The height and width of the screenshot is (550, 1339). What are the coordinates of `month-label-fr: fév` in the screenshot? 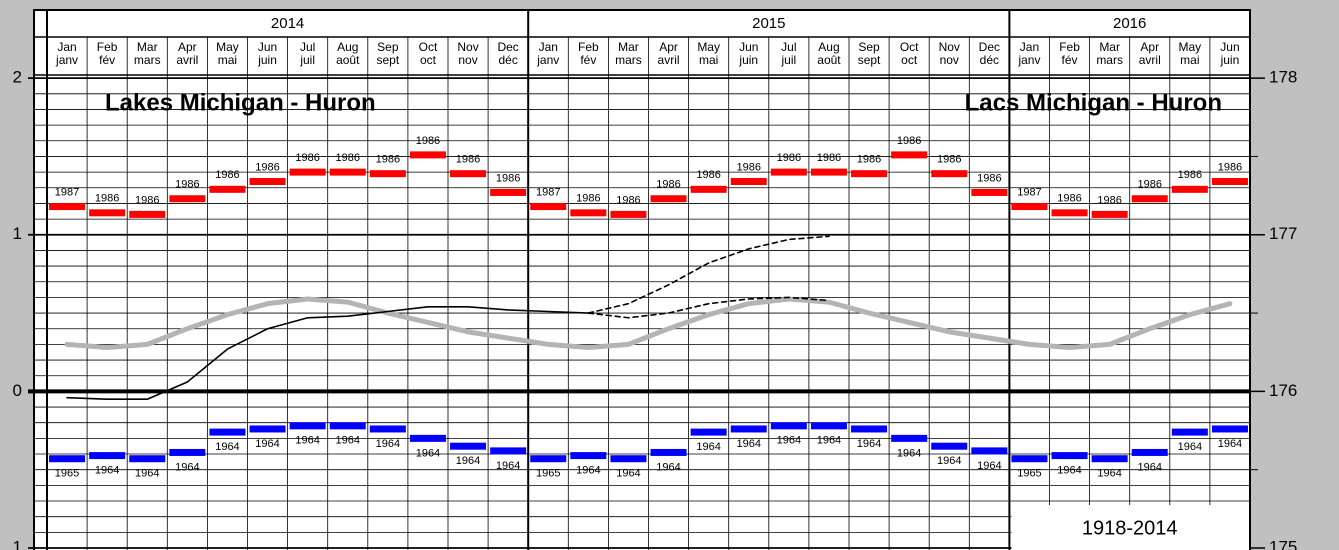 It's located at (1070, 60).